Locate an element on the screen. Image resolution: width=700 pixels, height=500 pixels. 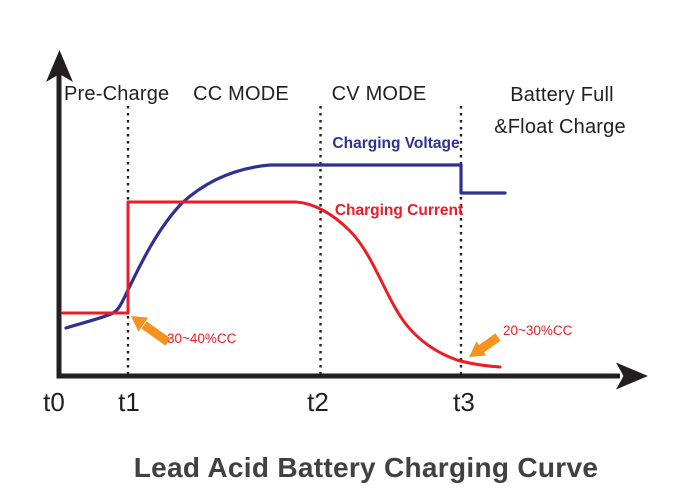
chart-title: Lead Acid Battery Charging Curve is located at coordinates (366, 467).